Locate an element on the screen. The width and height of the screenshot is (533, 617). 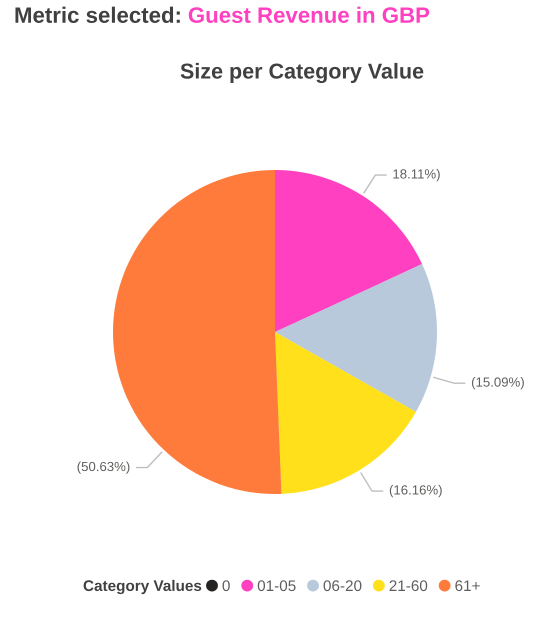
data-label: 18.11%) is located at coordinates (416, 175).